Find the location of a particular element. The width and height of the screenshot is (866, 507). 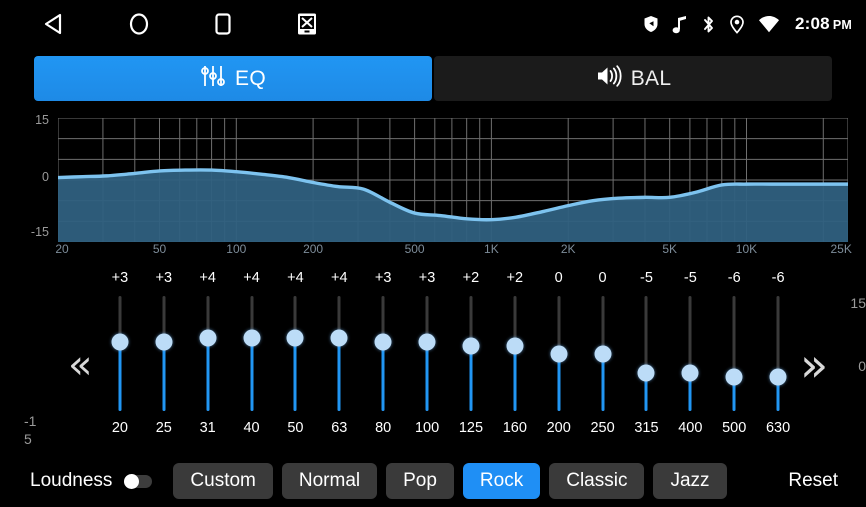

system-icons: 2:08 PM is located at coordinates (747, 24).